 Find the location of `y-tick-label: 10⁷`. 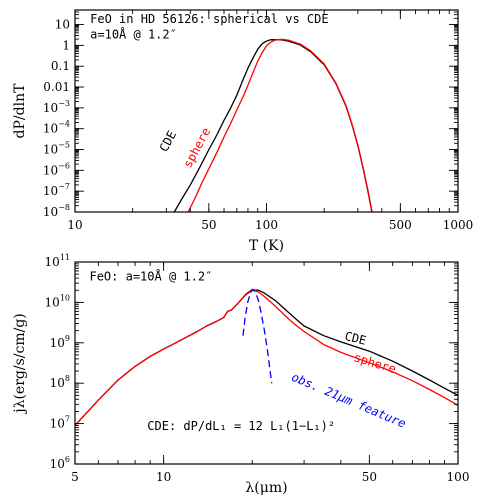

y-tick-label: 10⁷ is located at coordinates (60, 423).